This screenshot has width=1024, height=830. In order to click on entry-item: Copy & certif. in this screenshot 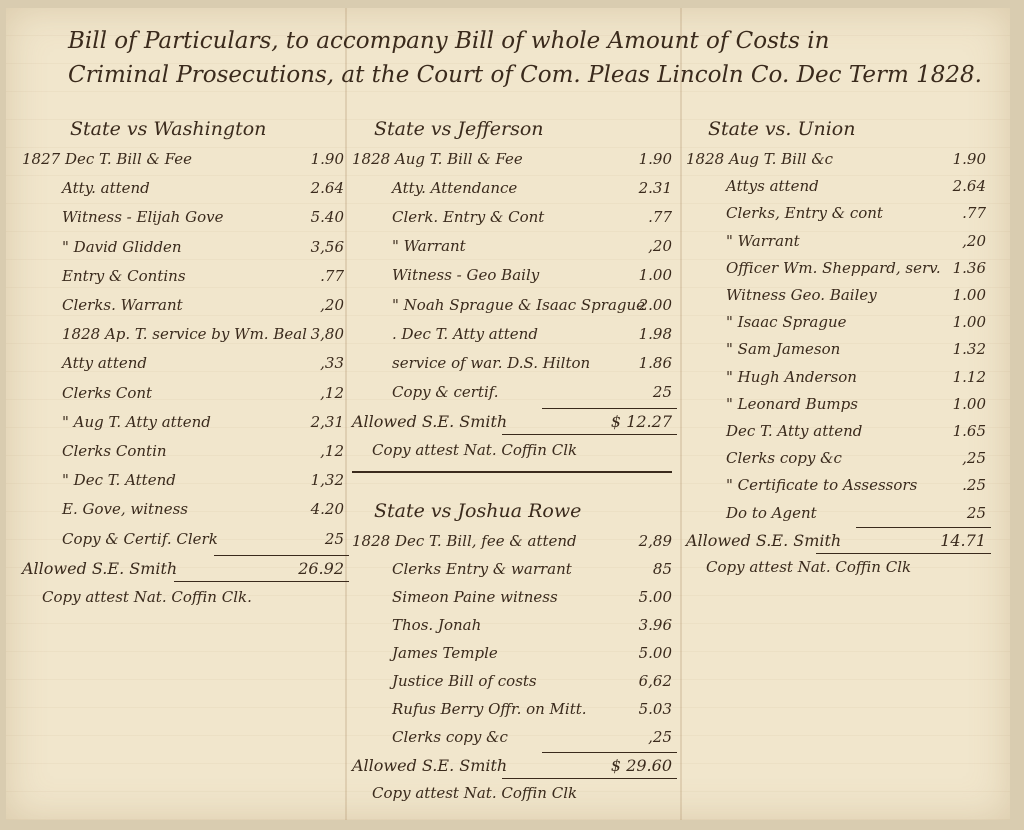, I will do `click(445, 391)`.